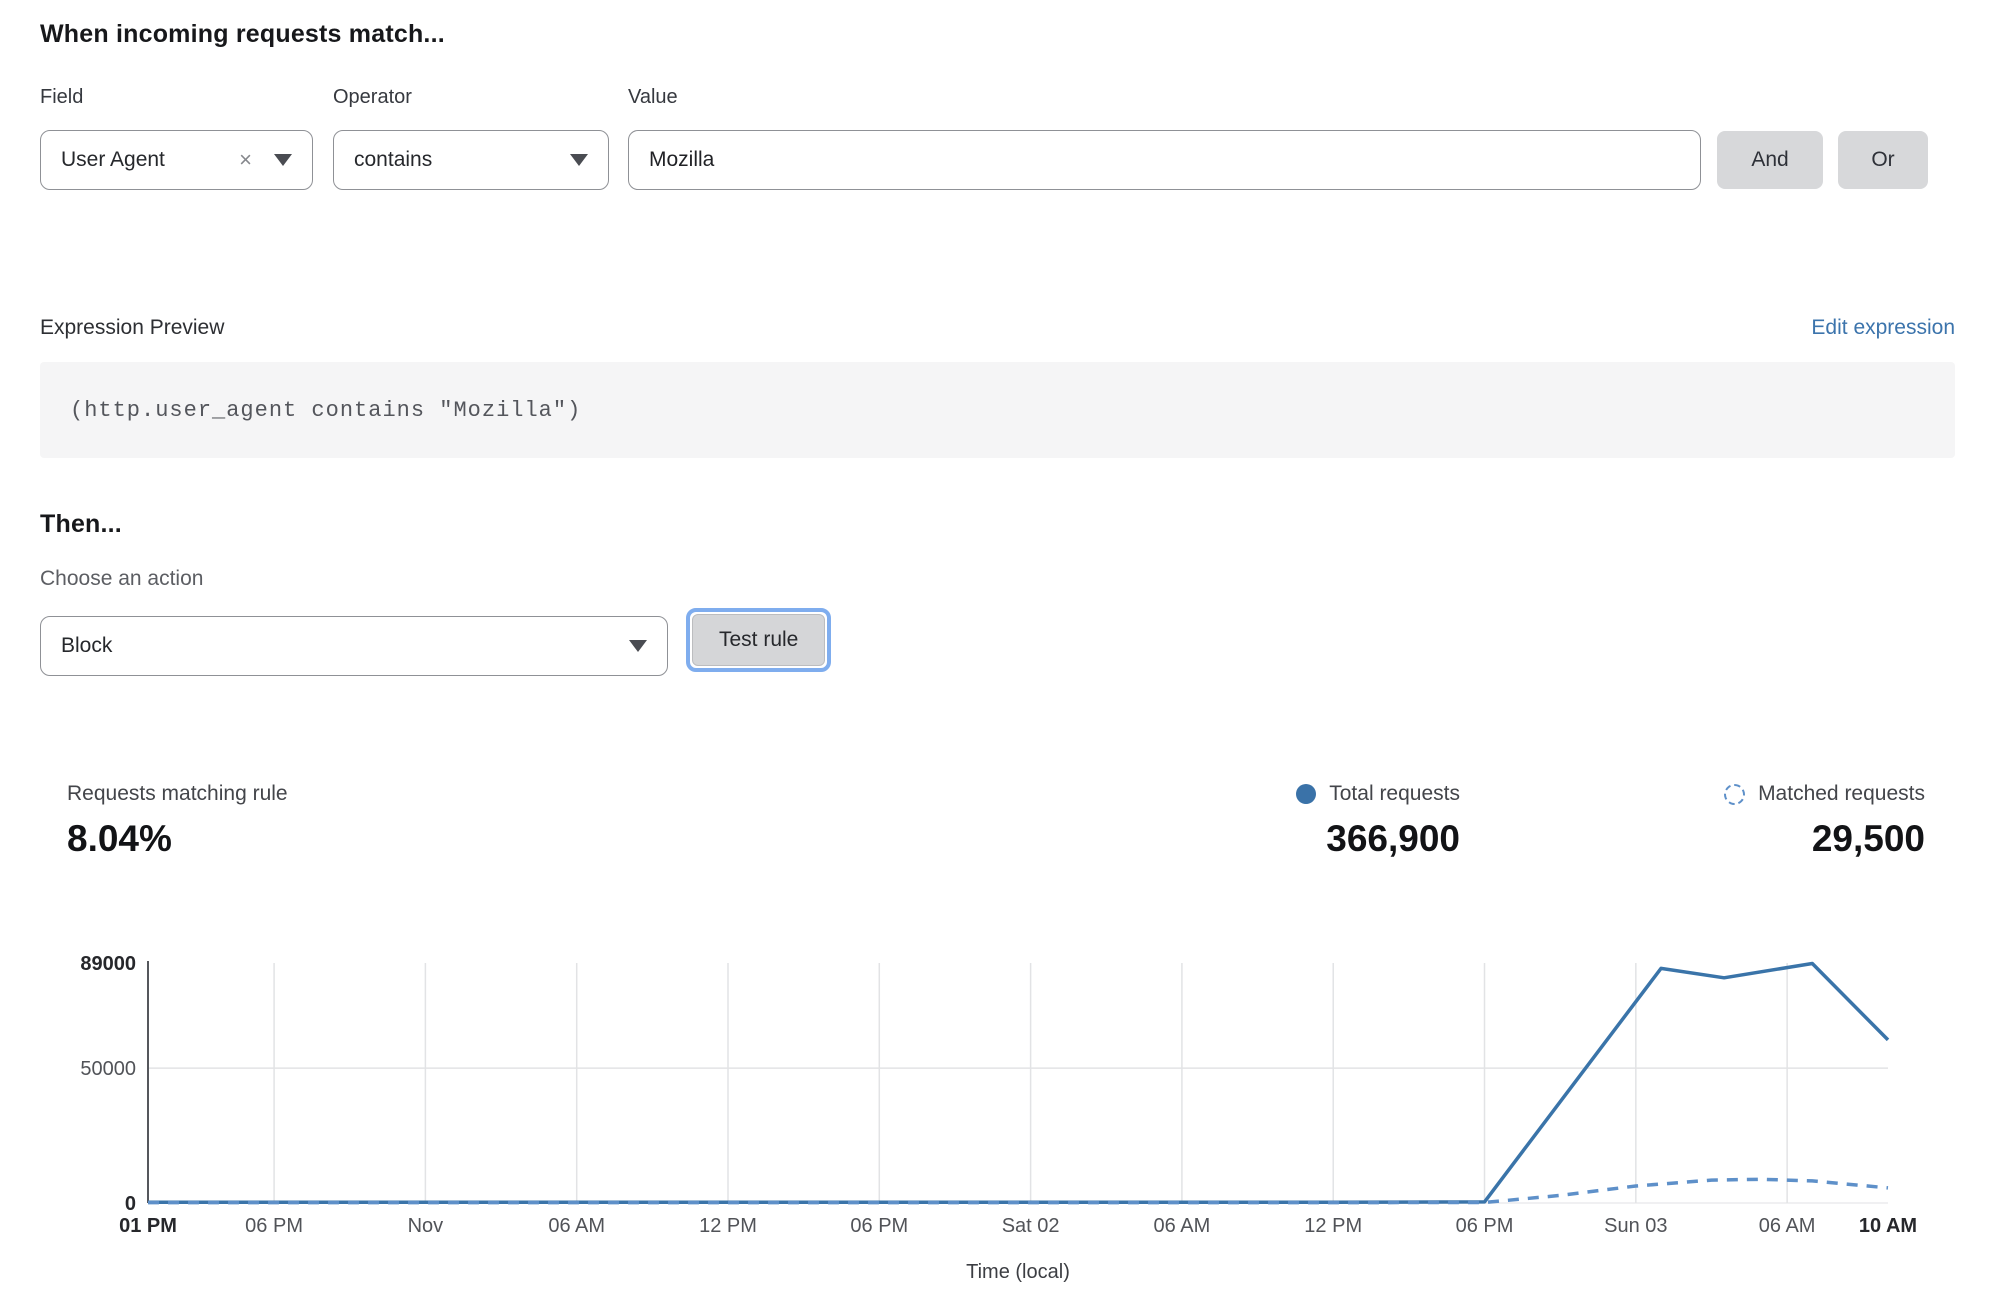  I want to click on field-select-value: User Agent, so click(113, 159).